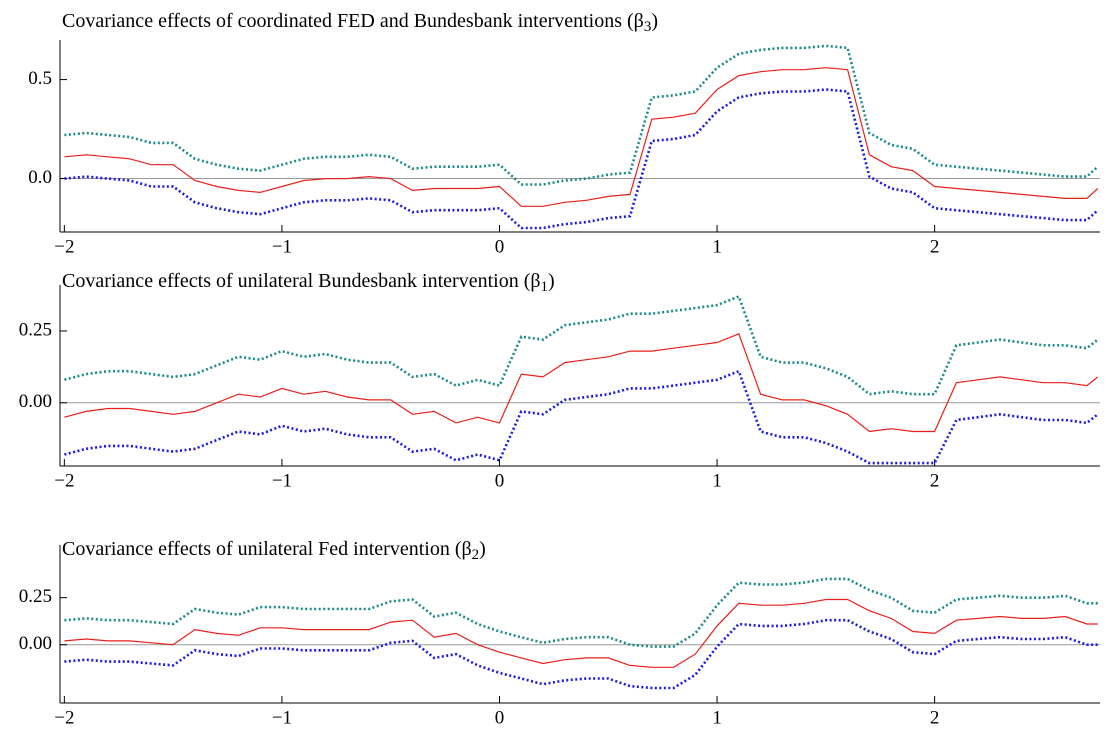 Image resolution: width=1109 pixels, height=751 pixels. Describe the element at coordinates (476, 555) in the screenshot. I see `title-subscript: 2` at that location.